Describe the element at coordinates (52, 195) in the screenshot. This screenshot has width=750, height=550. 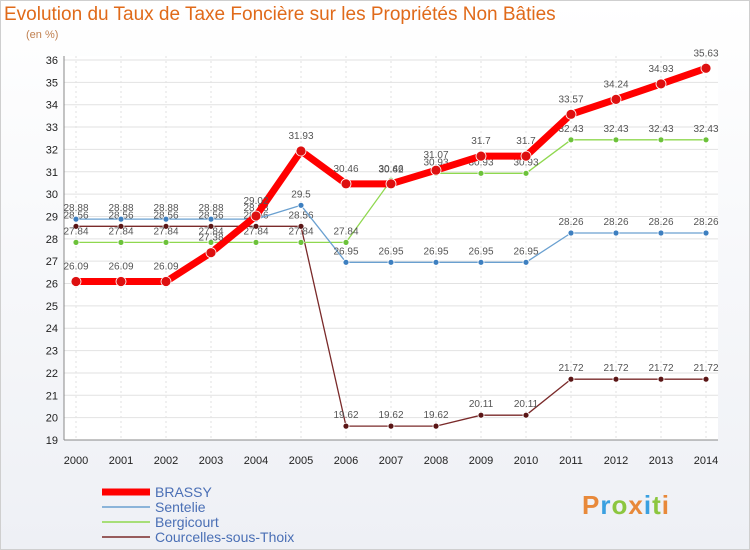
I see `y-tick-label: 30` at that location.